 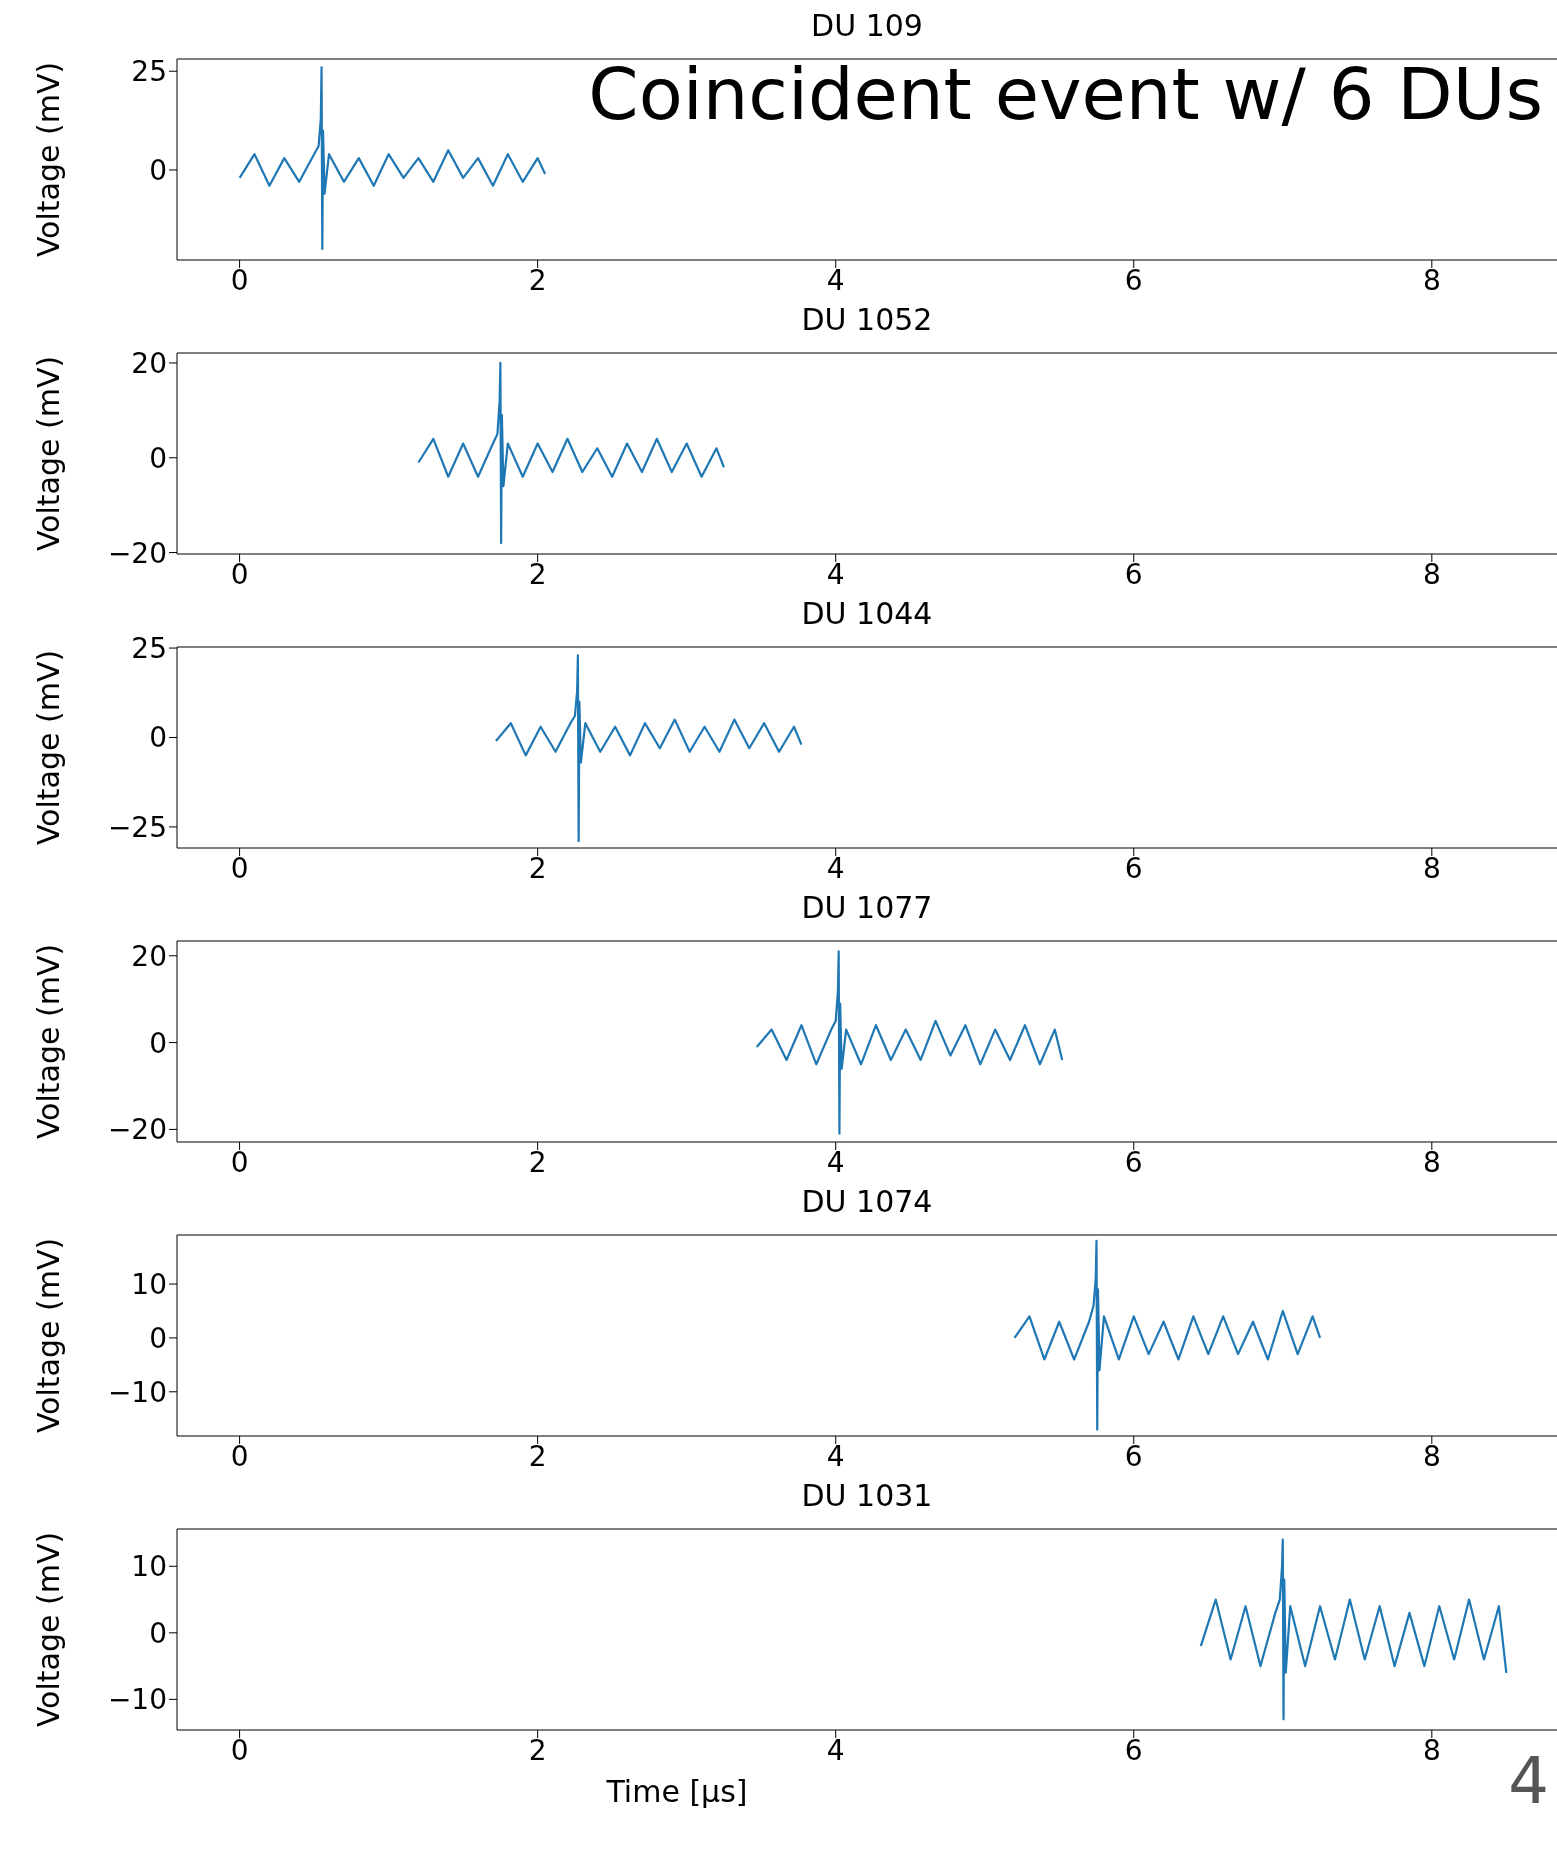 I want to click on chart-title: DU 1074, so click(x=867, y=1202).